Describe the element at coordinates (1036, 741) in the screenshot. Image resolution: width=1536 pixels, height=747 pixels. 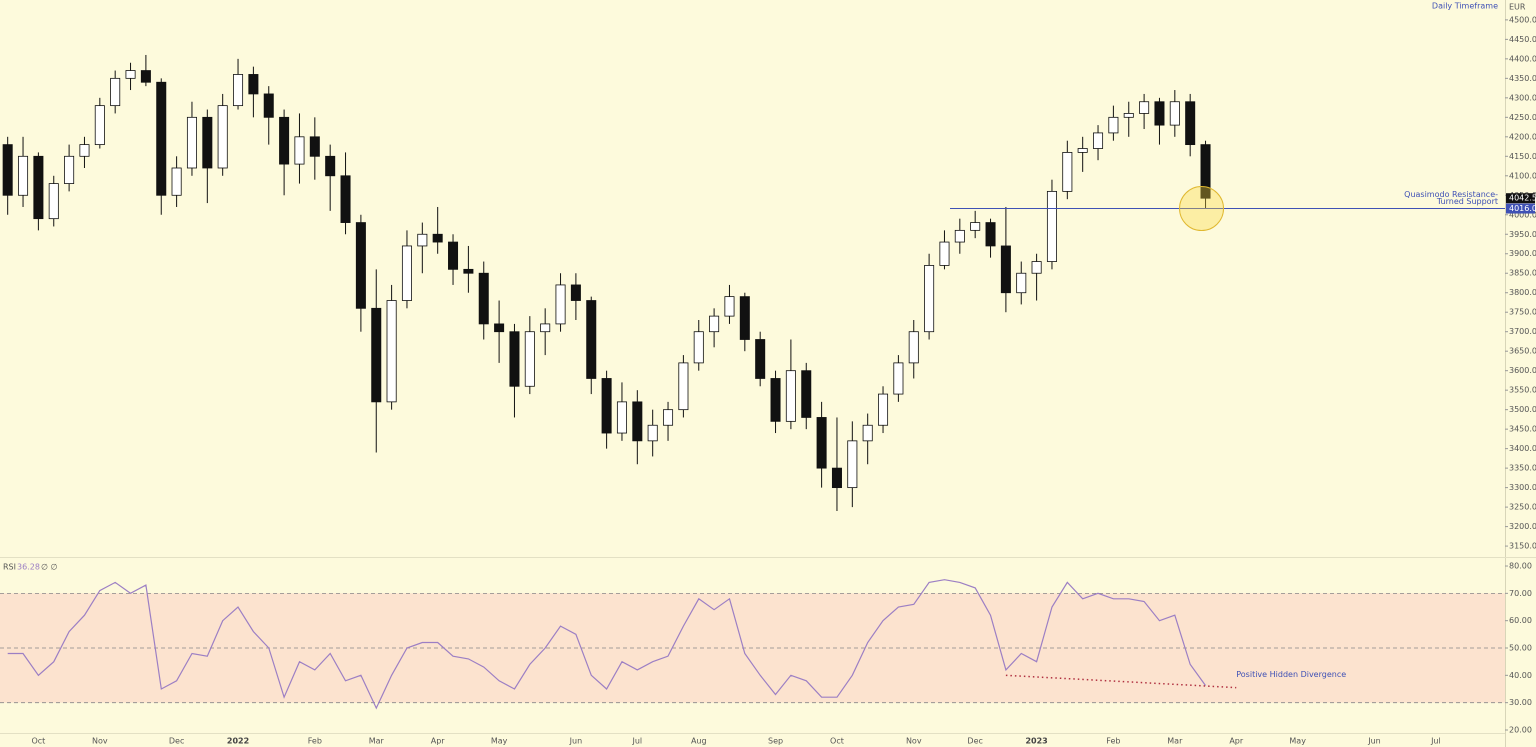
I see `x-tick-label: 2023` at that location.